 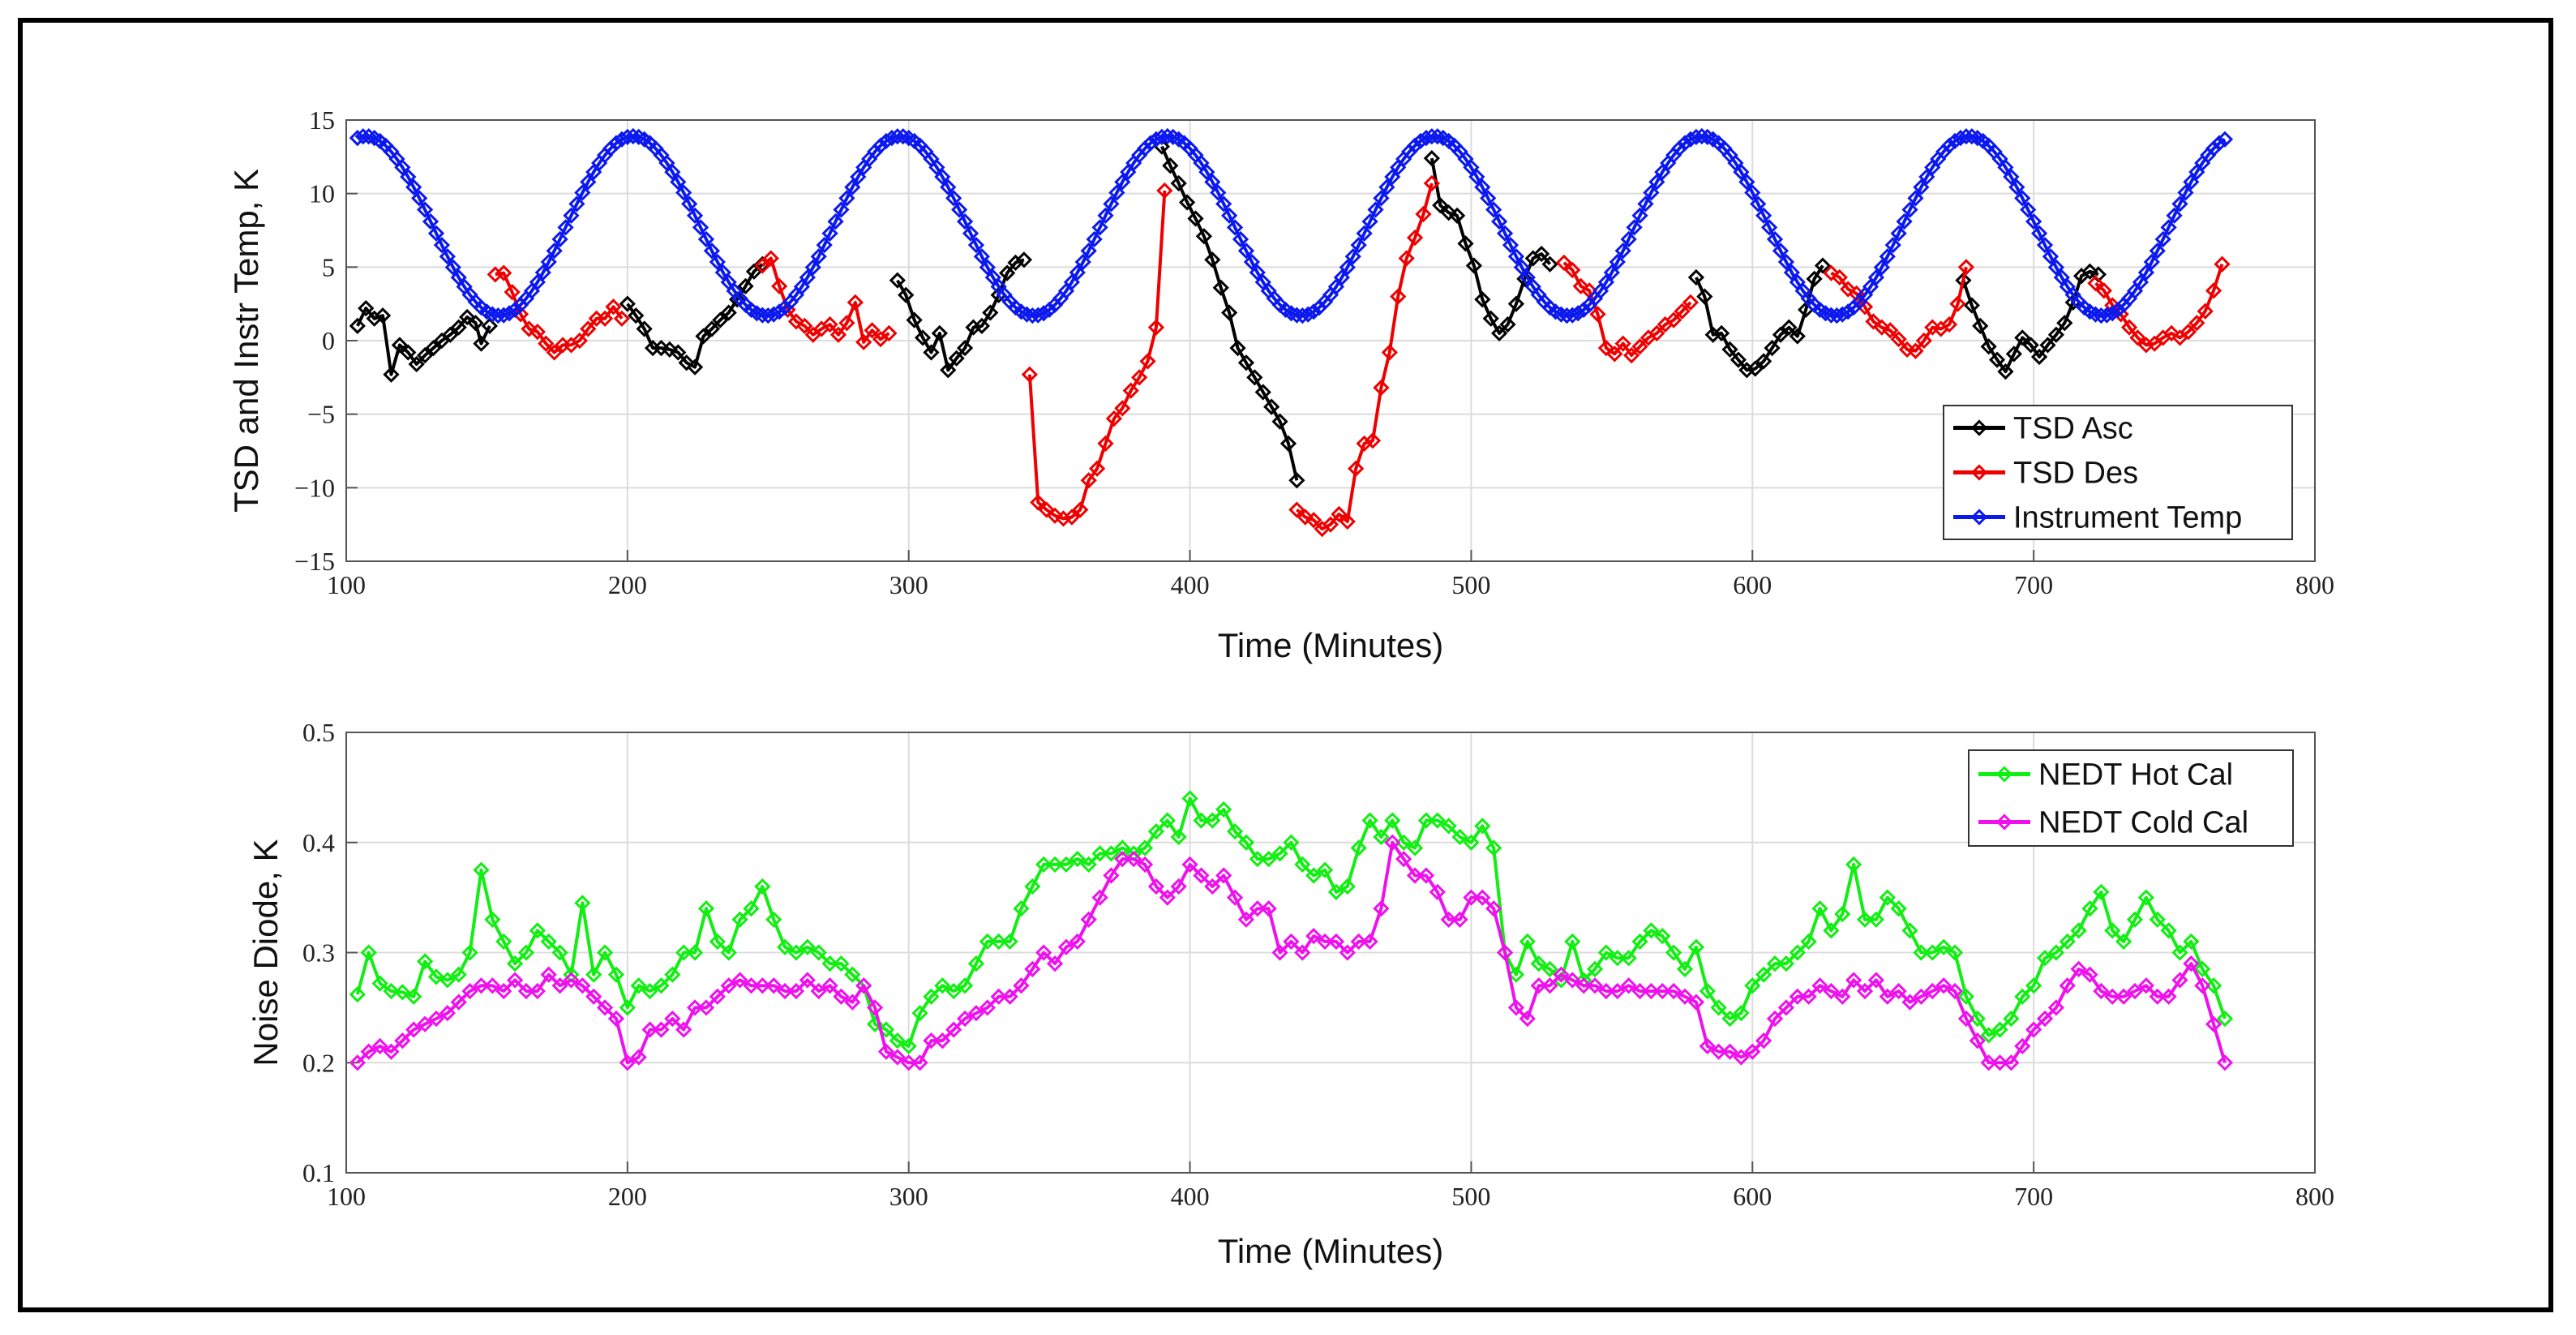 I want to click on legend: TSD Asc TSD Des Instrument Temp, so click(x=2118, y=473).